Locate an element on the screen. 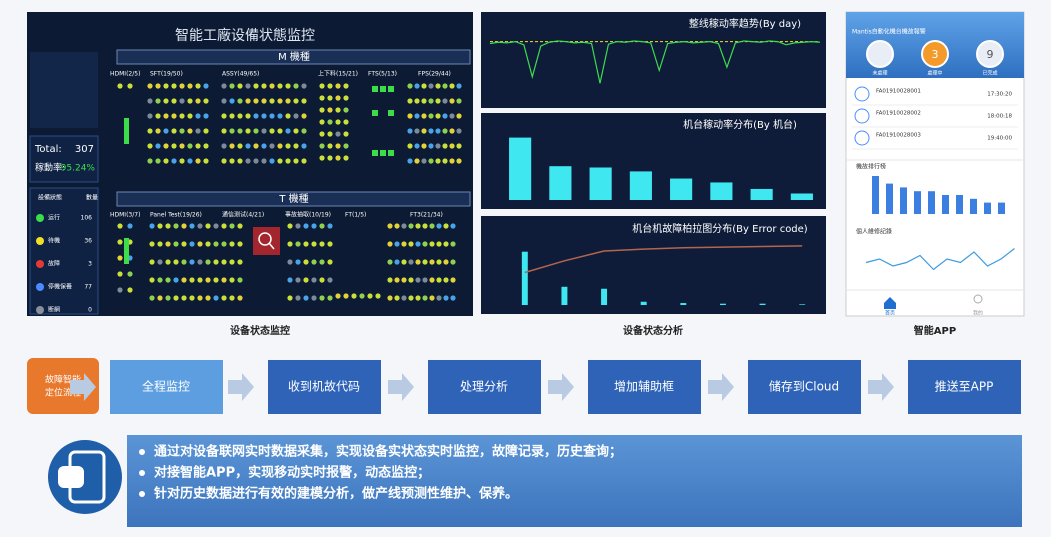 The image size is (1051, 541). rank-bar is located at coordinates (889, 198).